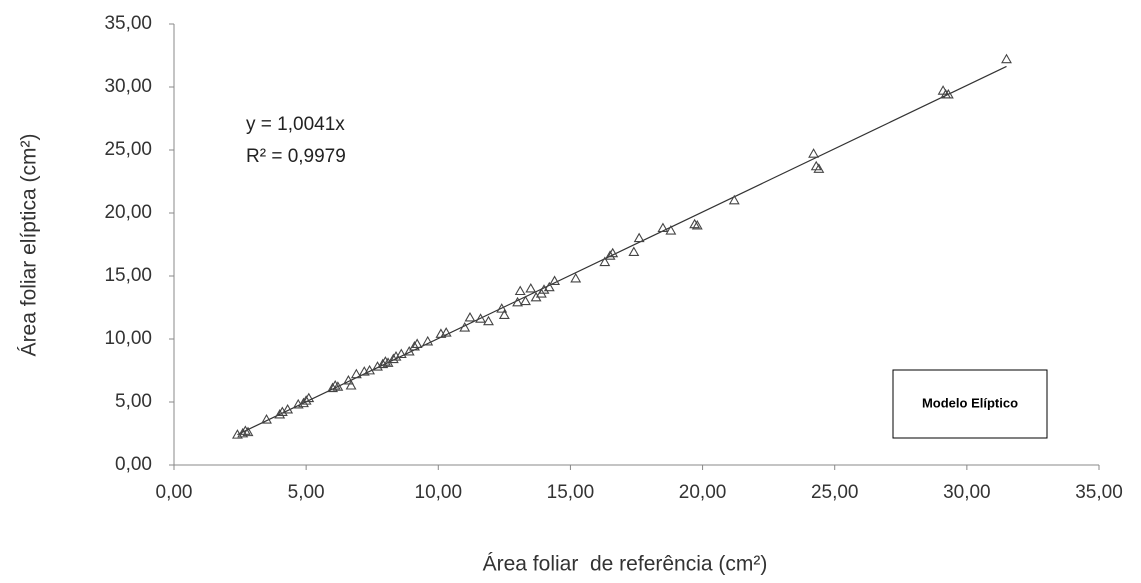 This screenshot has height=583, width=1141. Describe the element at coordinates (128, 275) in the screenshot. I see `y-tick-label: 15,00` at that location.